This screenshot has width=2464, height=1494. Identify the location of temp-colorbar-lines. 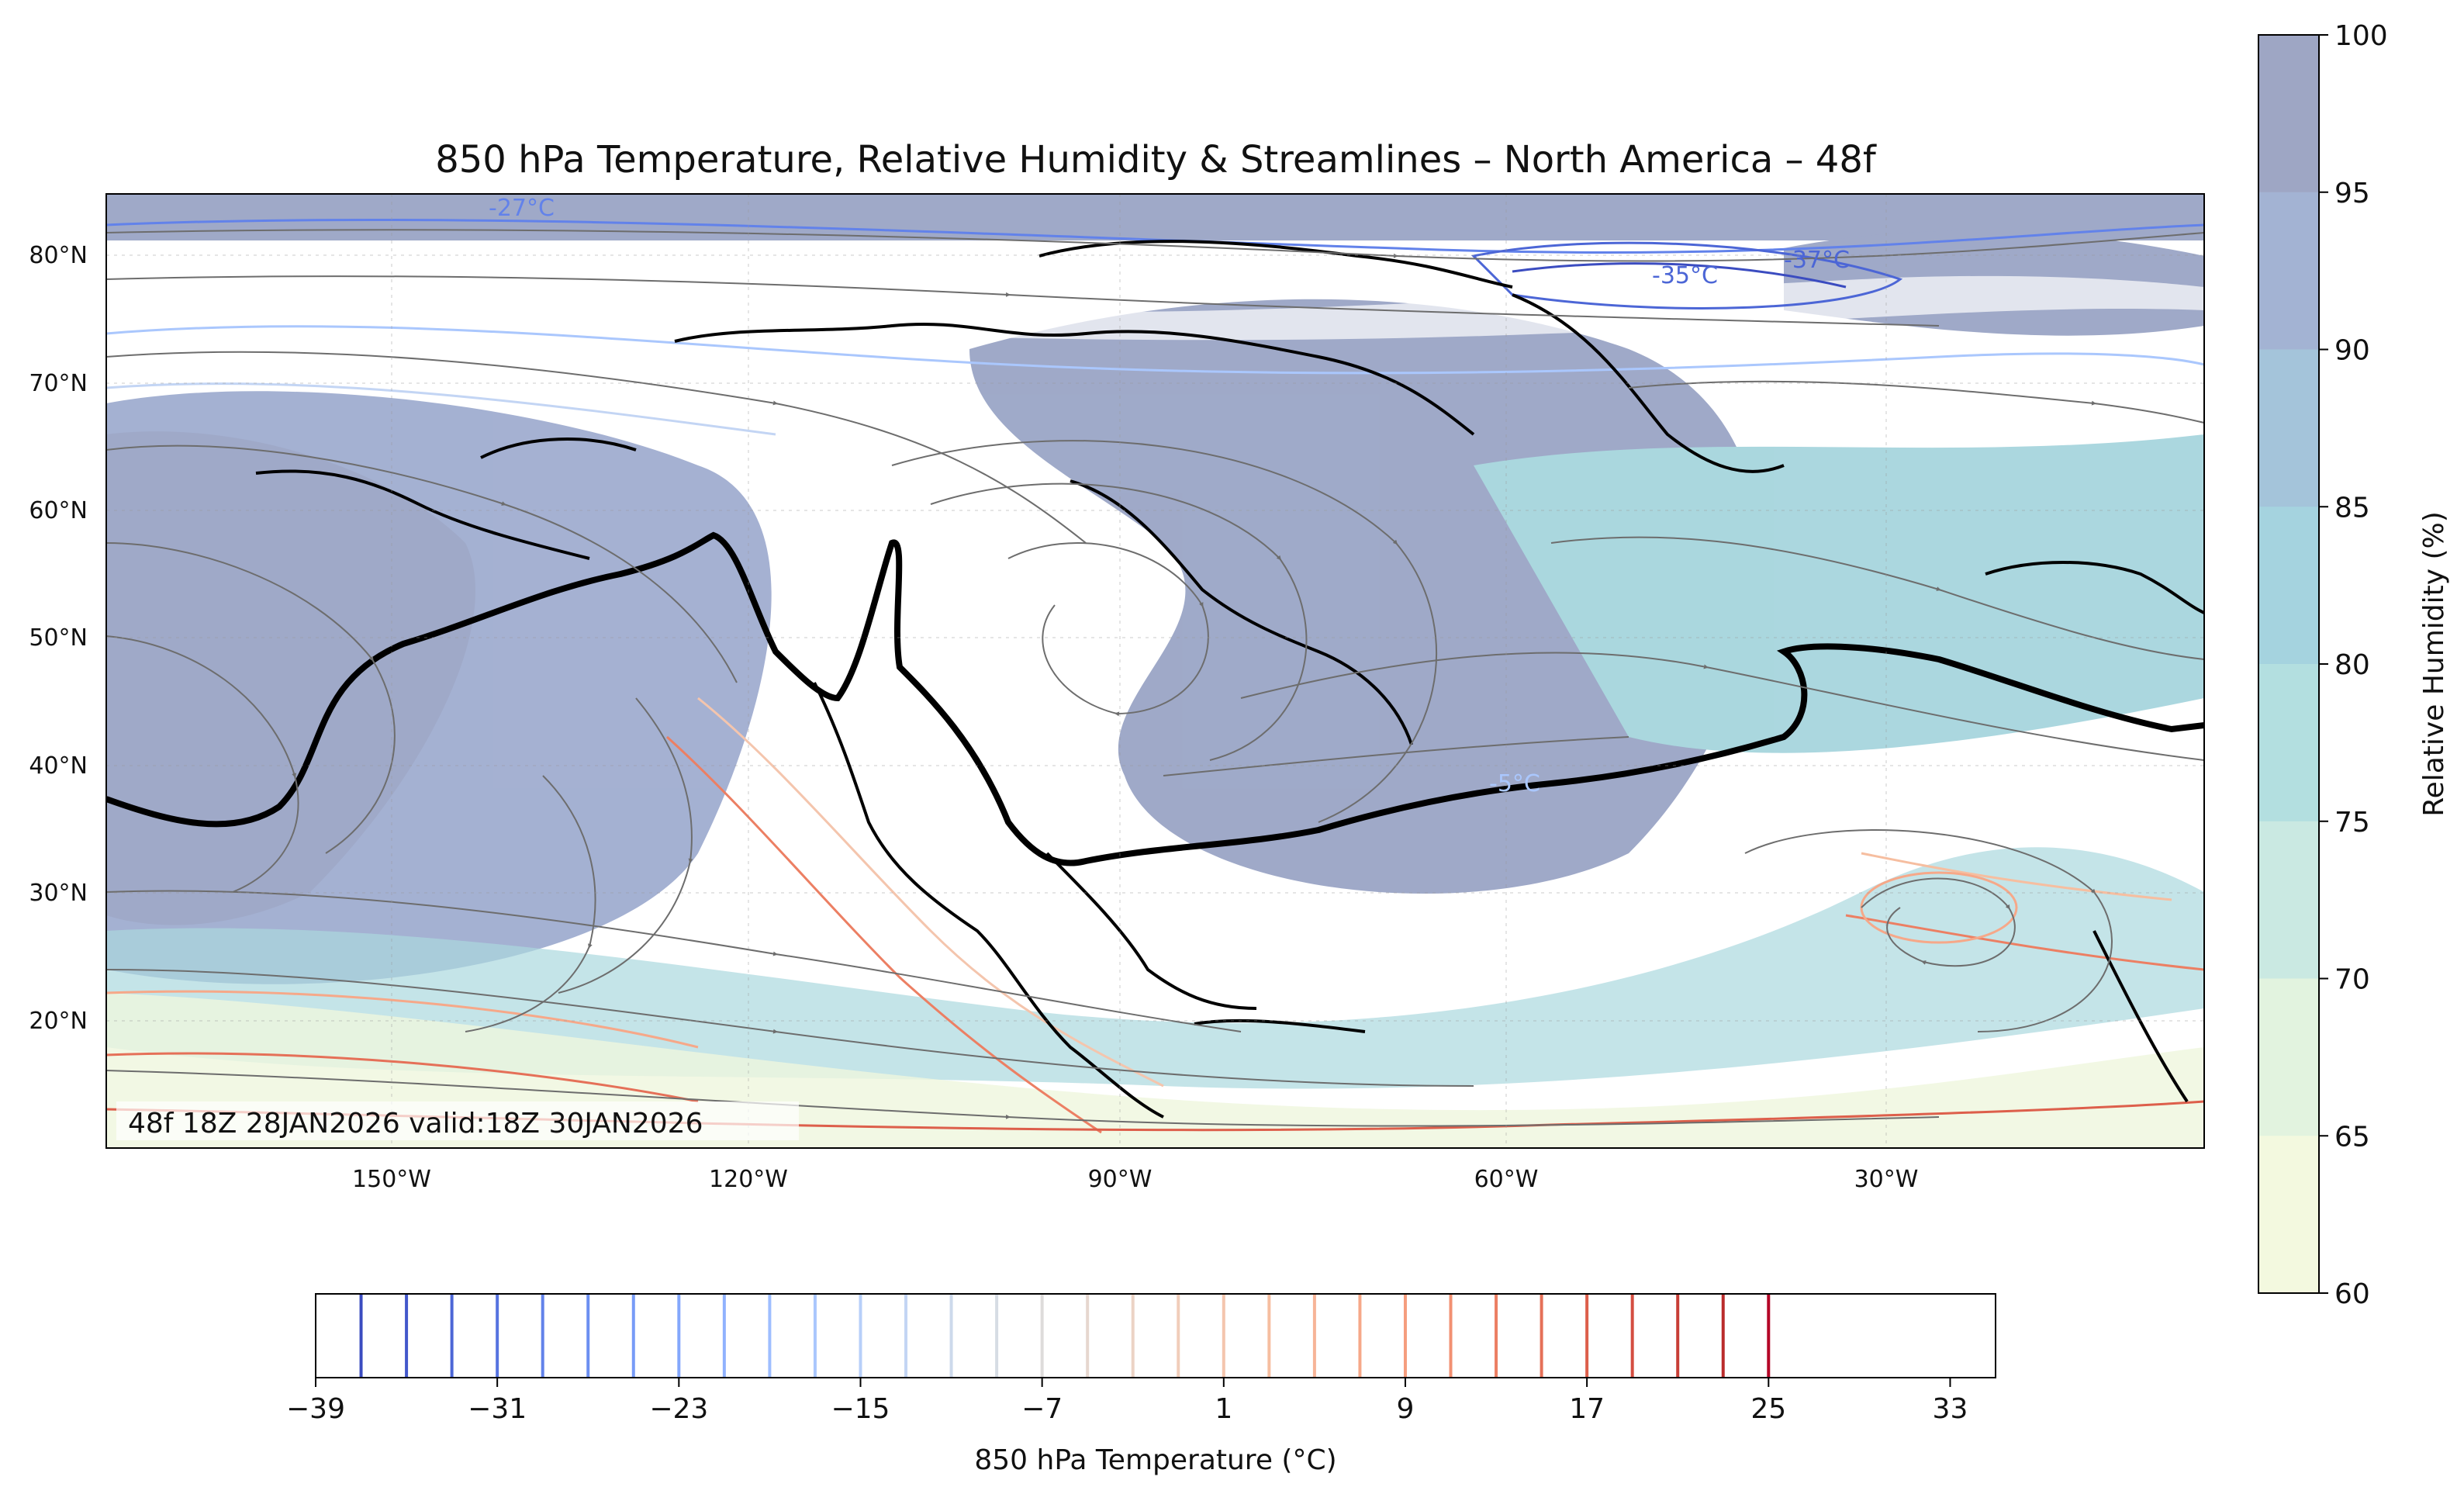
(1065, 1336).